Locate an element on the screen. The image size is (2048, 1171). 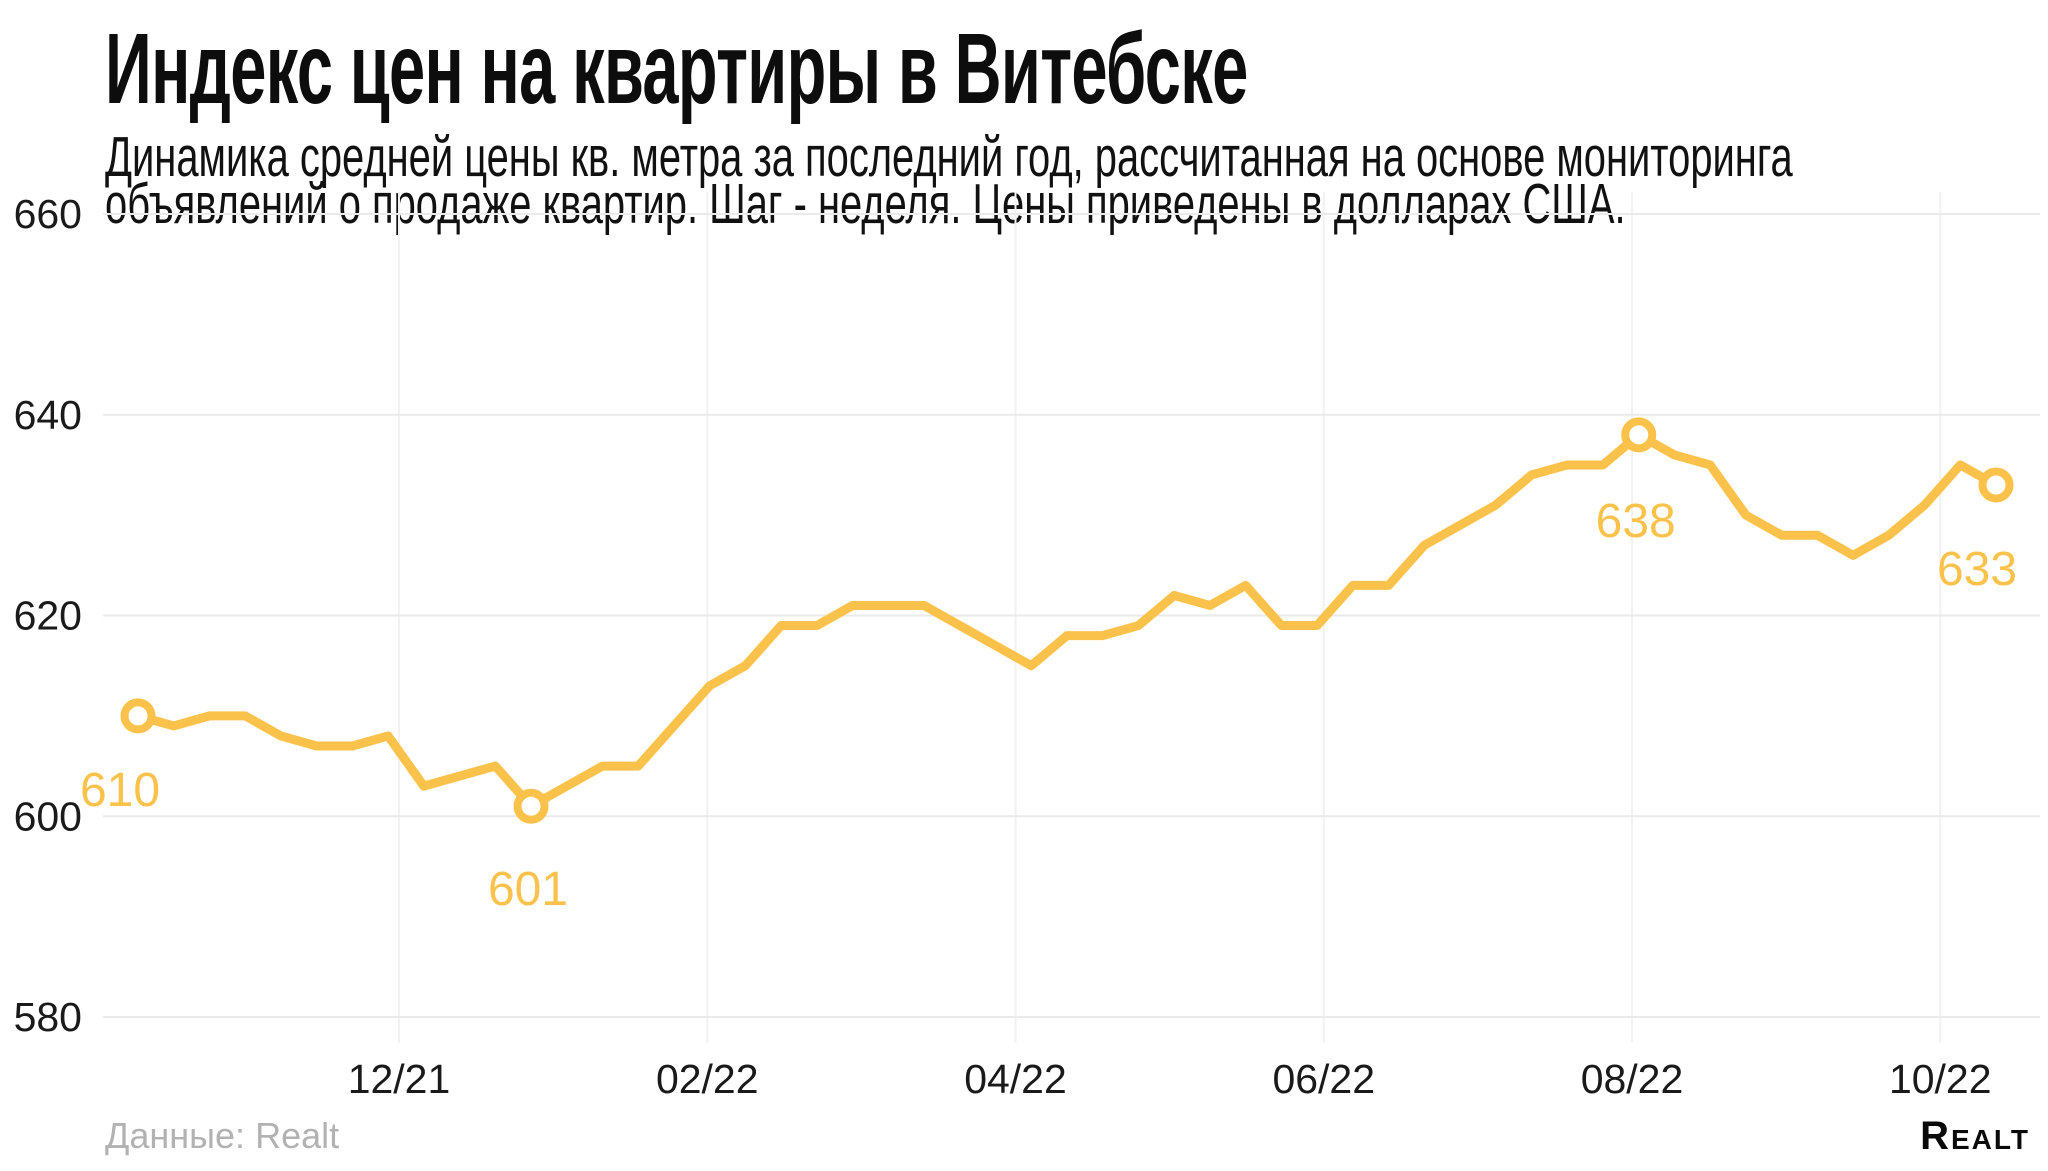
data-point-value-label: 638 is located at coordinates (1636, 521).